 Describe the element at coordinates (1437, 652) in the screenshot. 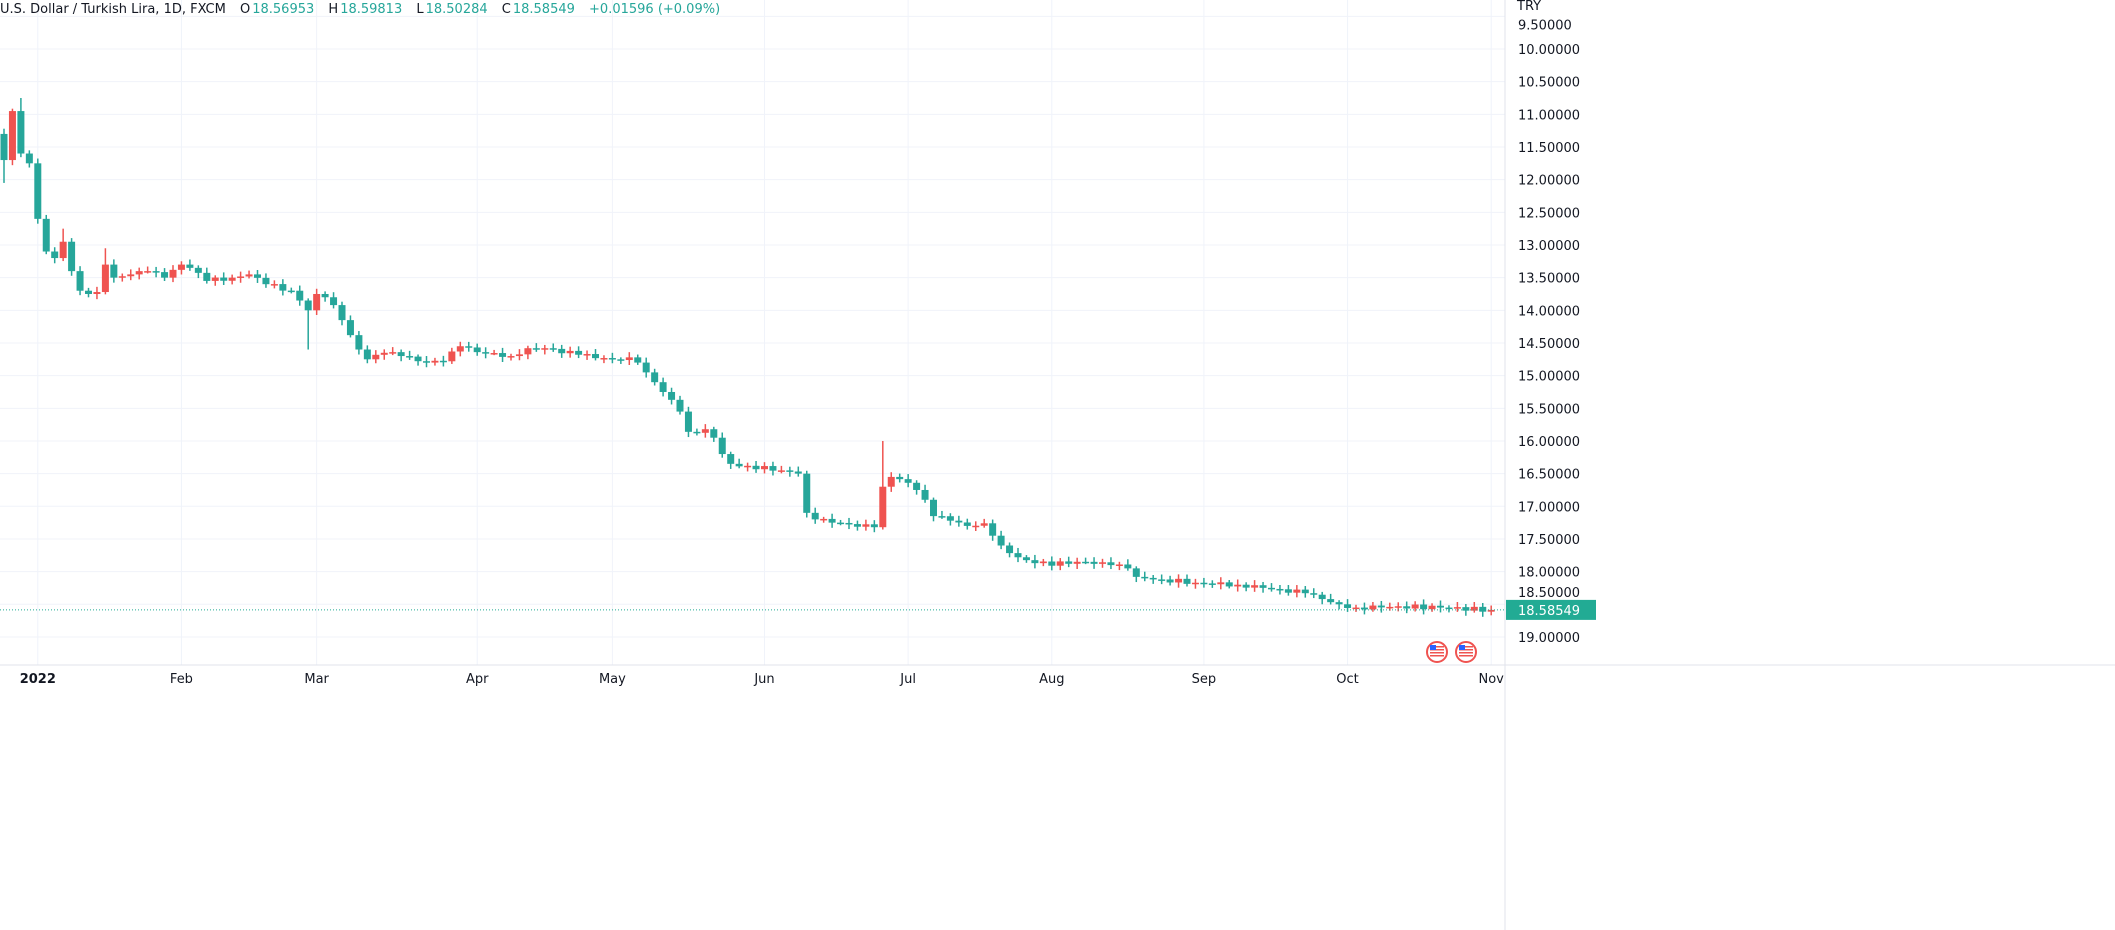

I see `us-flag-event-icon` at that location.